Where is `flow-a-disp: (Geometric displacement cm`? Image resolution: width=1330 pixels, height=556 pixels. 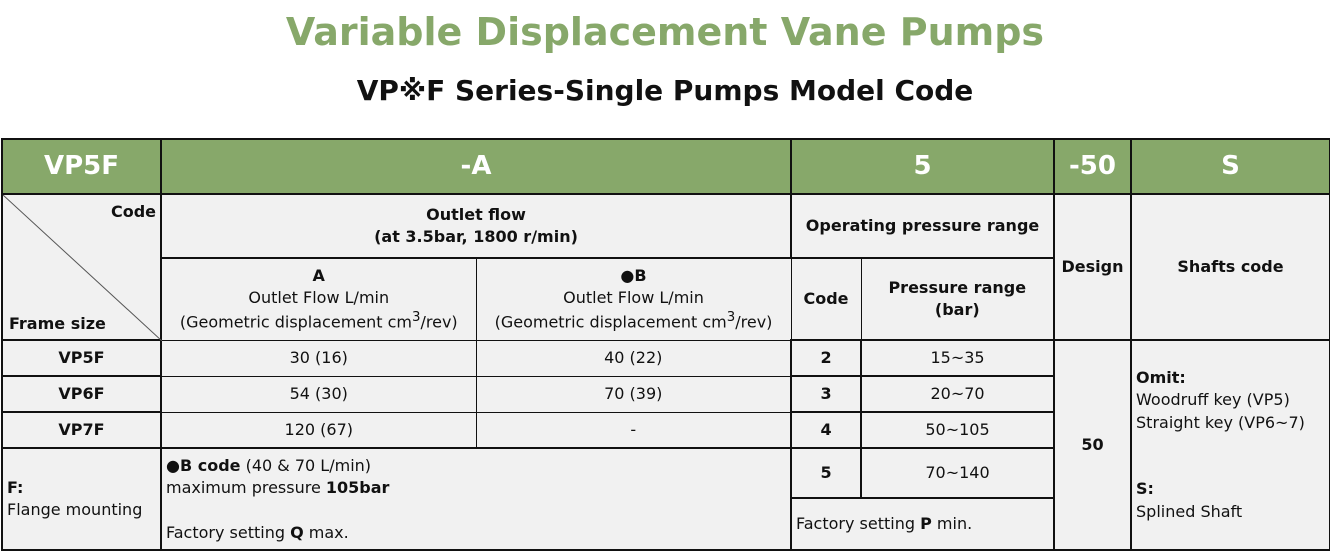 flow-a-disp: (Geometric displacement cm is located at coordinates (296, 322).